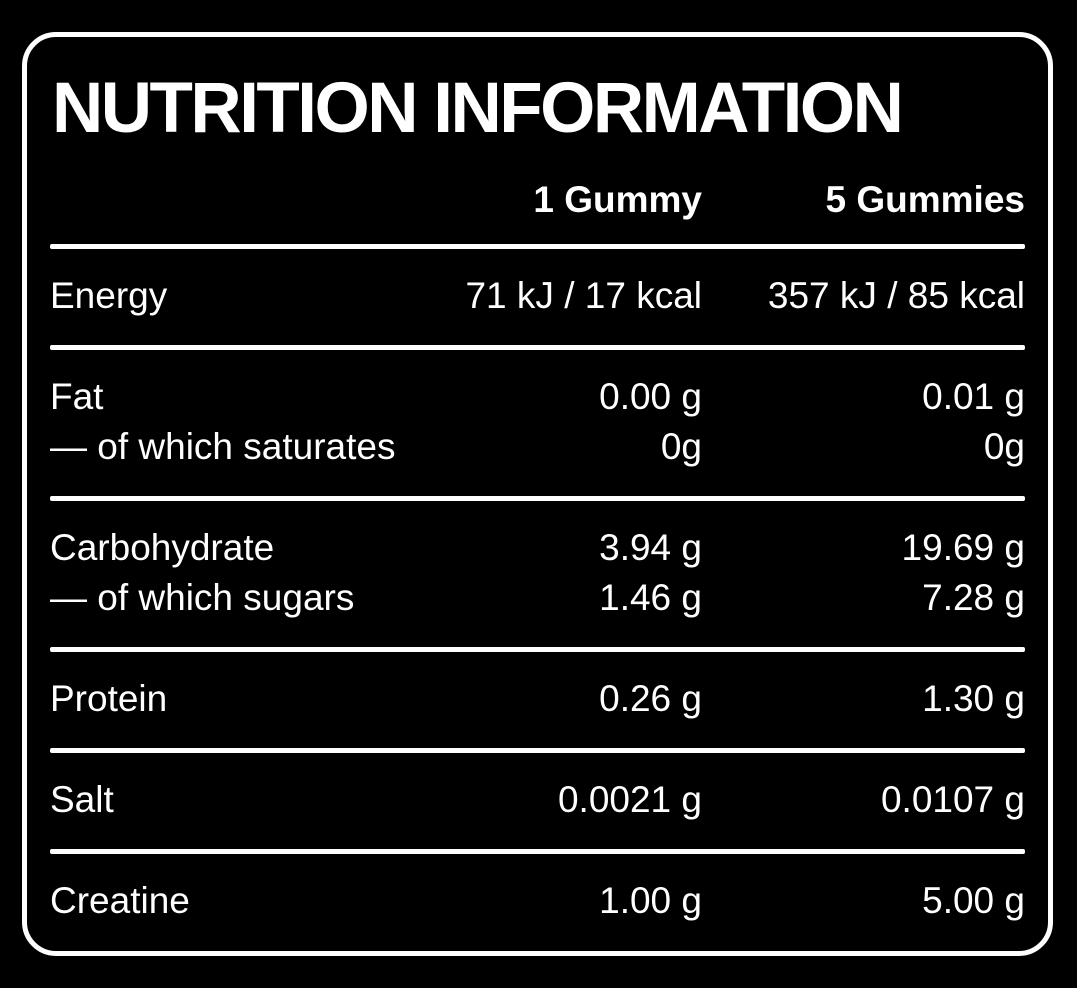 This screenshot has height=988, width=1077. What do you see at coordinates (77, 396) in the screenshot?
I see `row-label: Fat` at bounding box center [77, 396].